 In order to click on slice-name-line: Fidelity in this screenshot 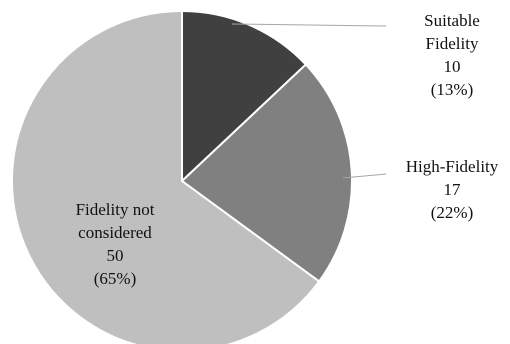, I will do `click(452, 43)`.